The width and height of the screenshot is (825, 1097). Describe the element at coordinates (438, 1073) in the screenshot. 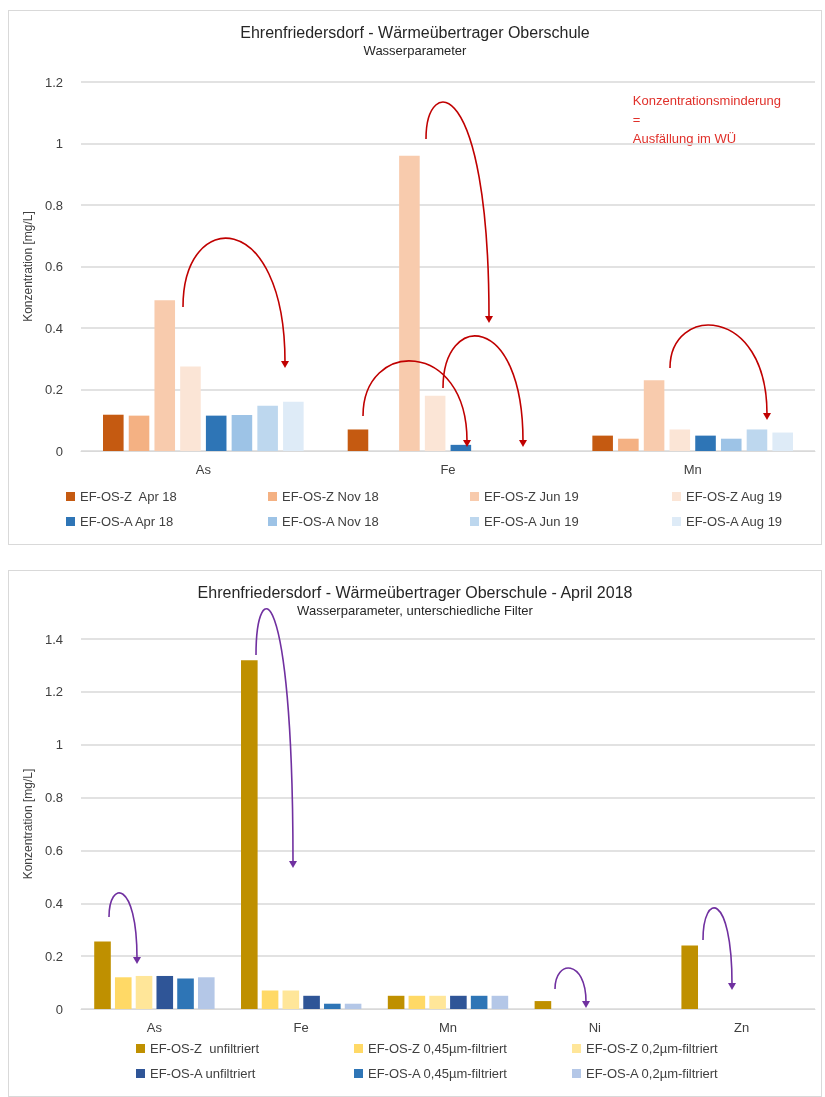

I see `legend-label: EF-OS-A 0,45µm-filtriert` at that location.